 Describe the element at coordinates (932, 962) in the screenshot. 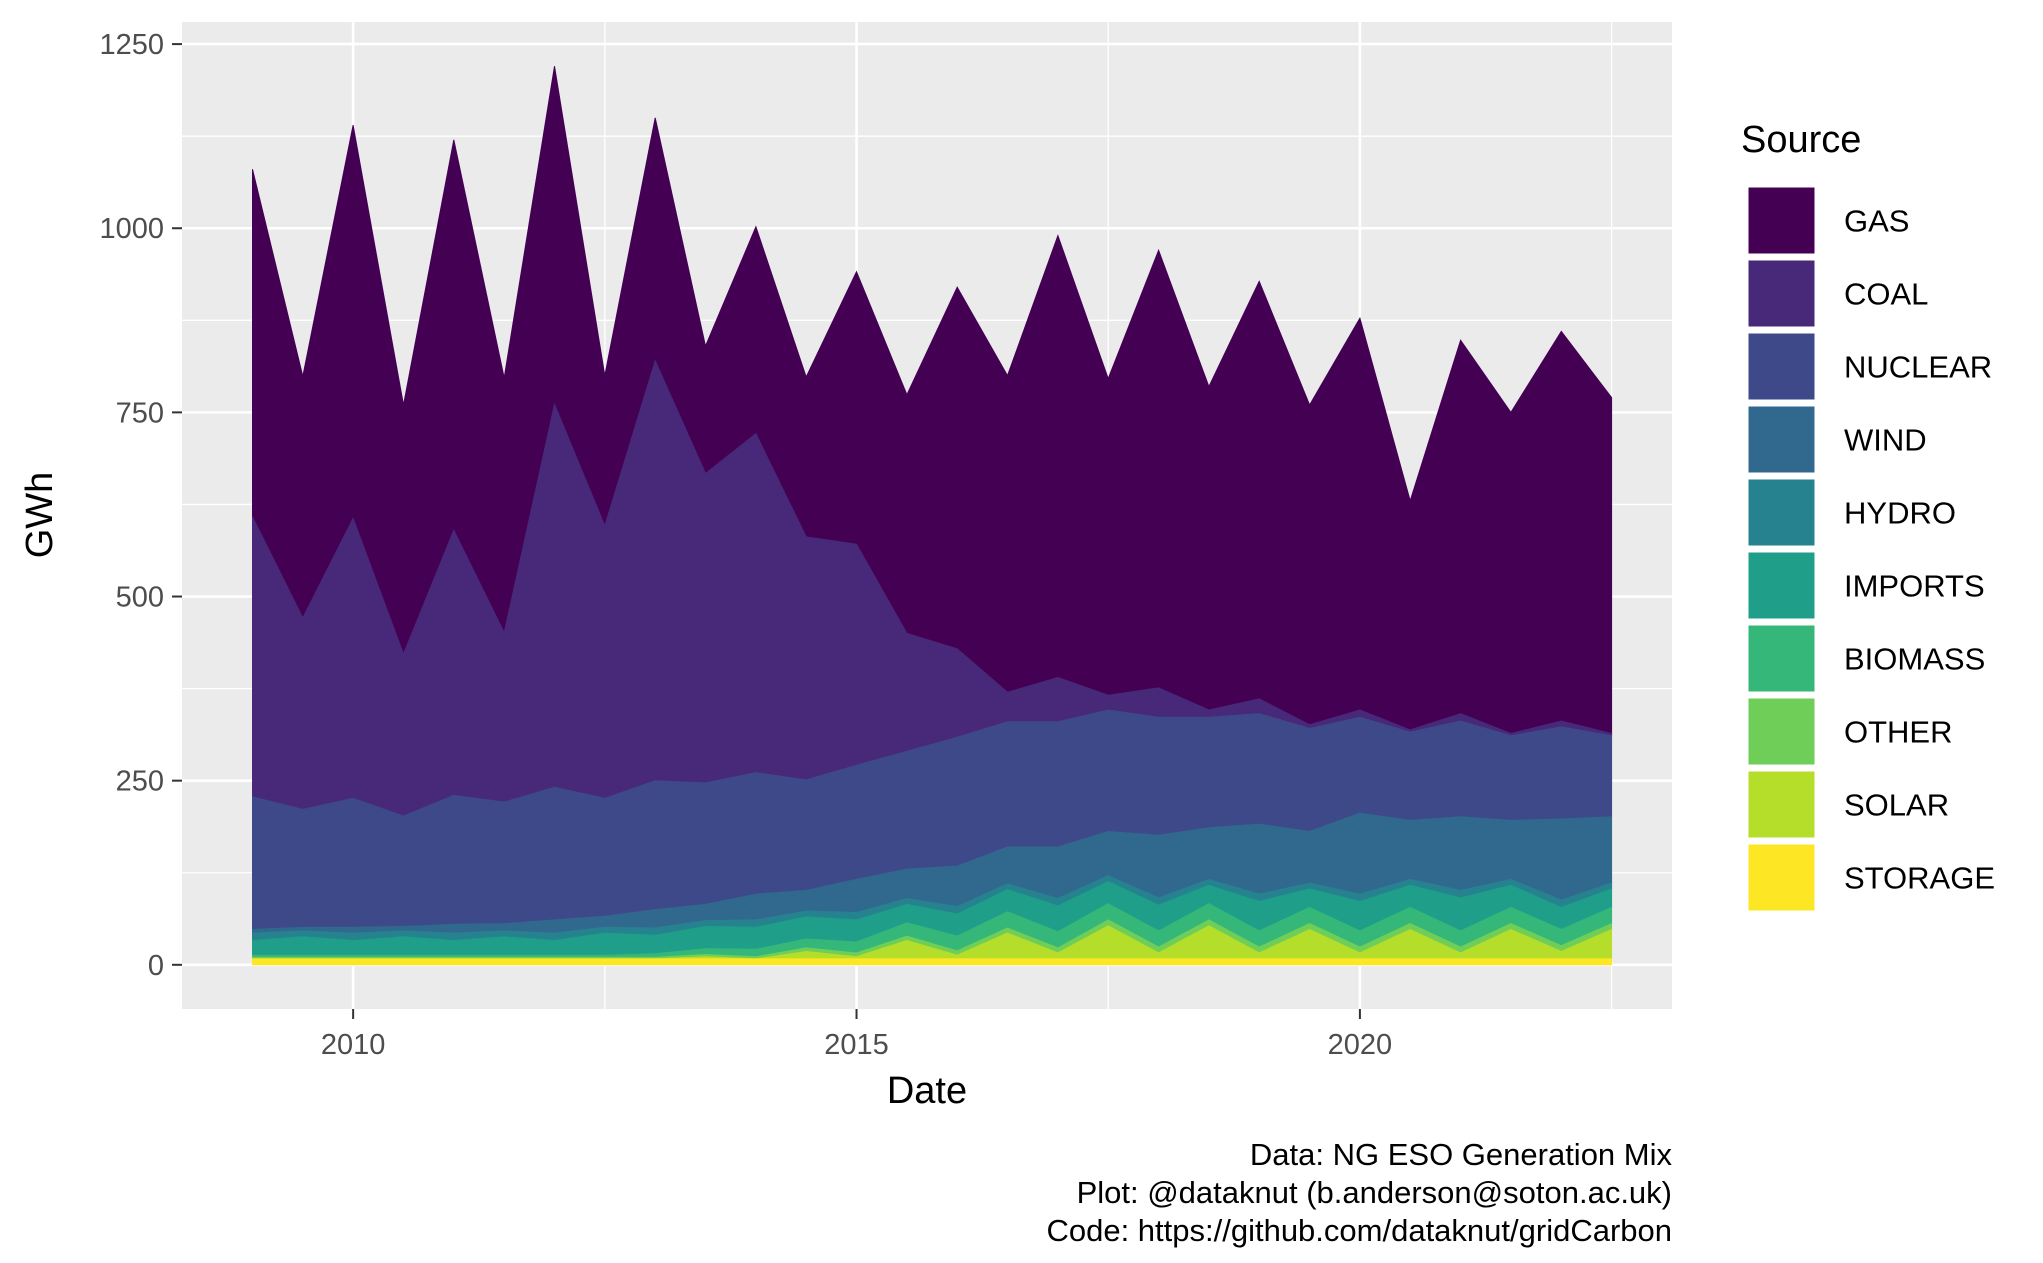

I see `area-storage` at that location.